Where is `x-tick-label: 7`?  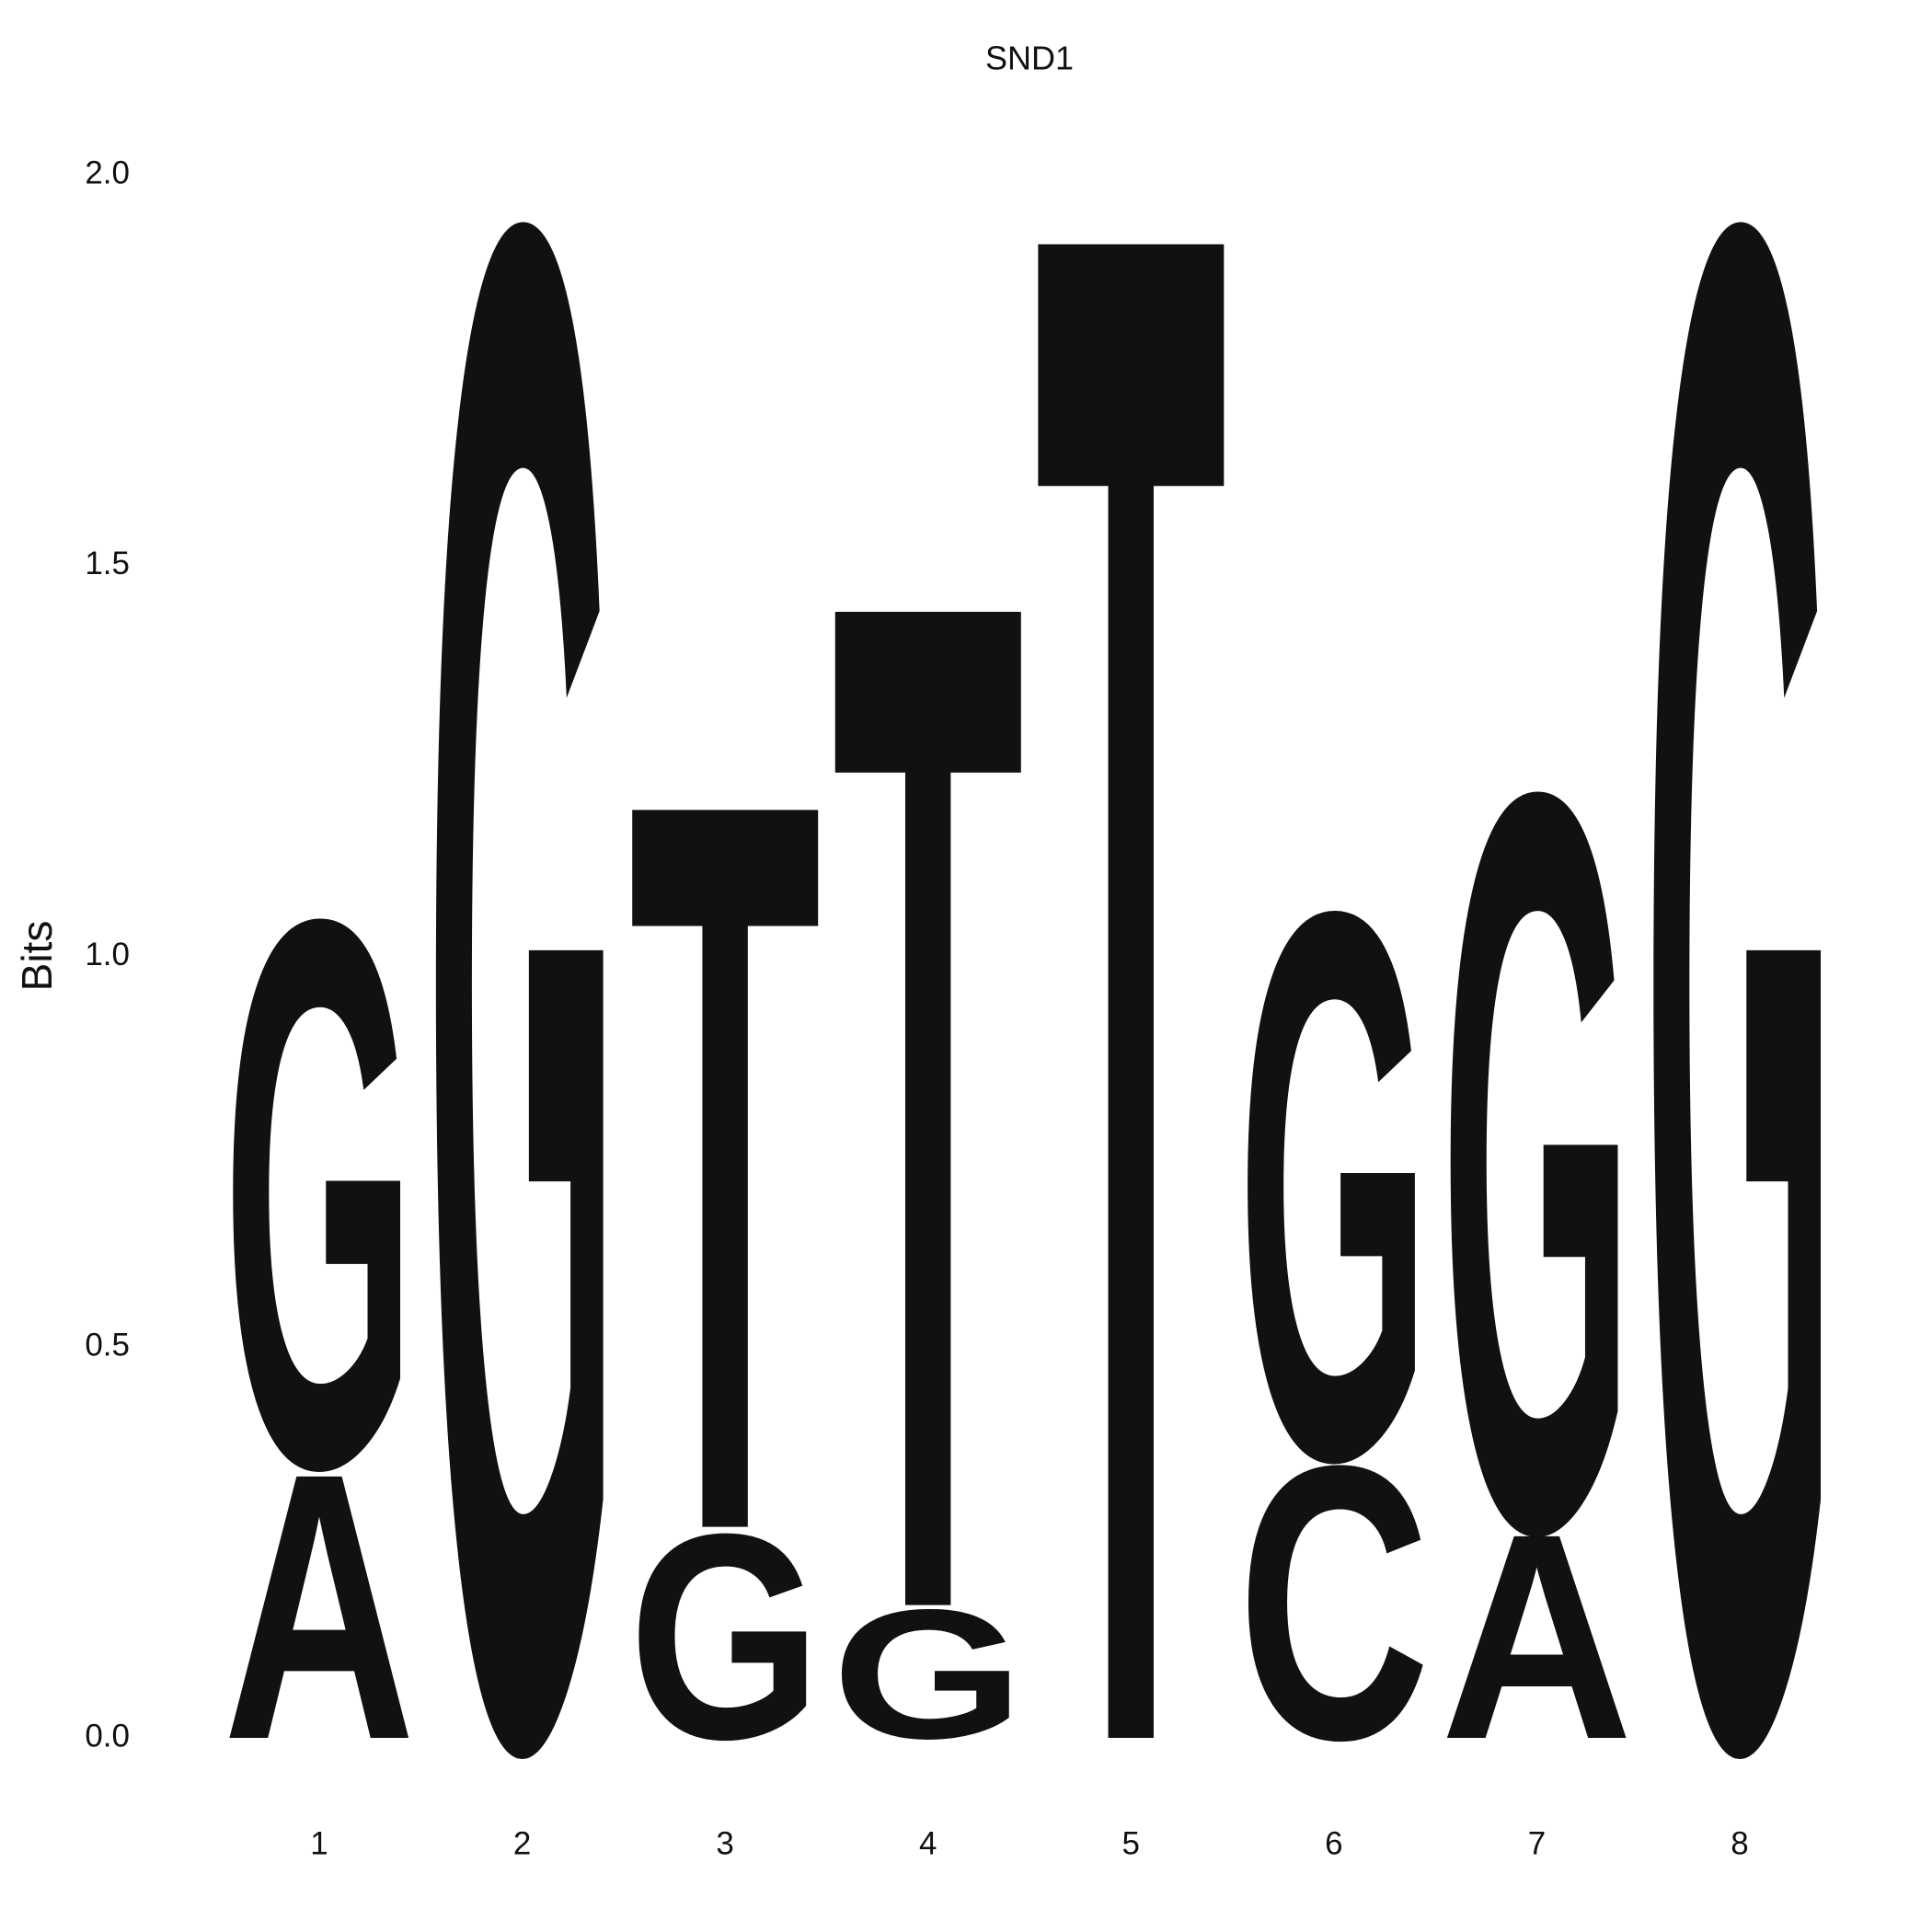 x-tick-label: 7 is located at coordinates (1537, 1843).